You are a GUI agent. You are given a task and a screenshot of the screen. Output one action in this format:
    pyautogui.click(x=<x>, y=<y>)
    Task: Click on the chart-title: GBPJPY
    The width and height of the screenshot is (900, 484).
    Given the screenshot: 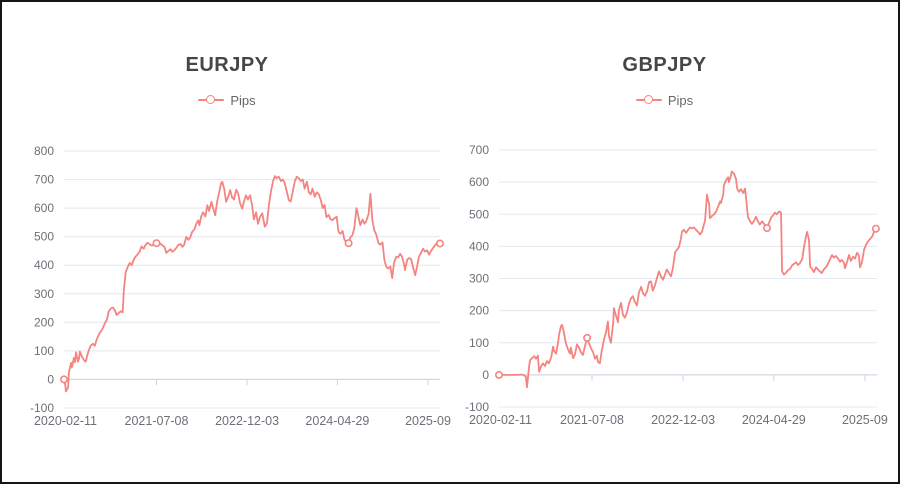 What is the action you would take?
    pyautogui.click(x=664, y=65)
    